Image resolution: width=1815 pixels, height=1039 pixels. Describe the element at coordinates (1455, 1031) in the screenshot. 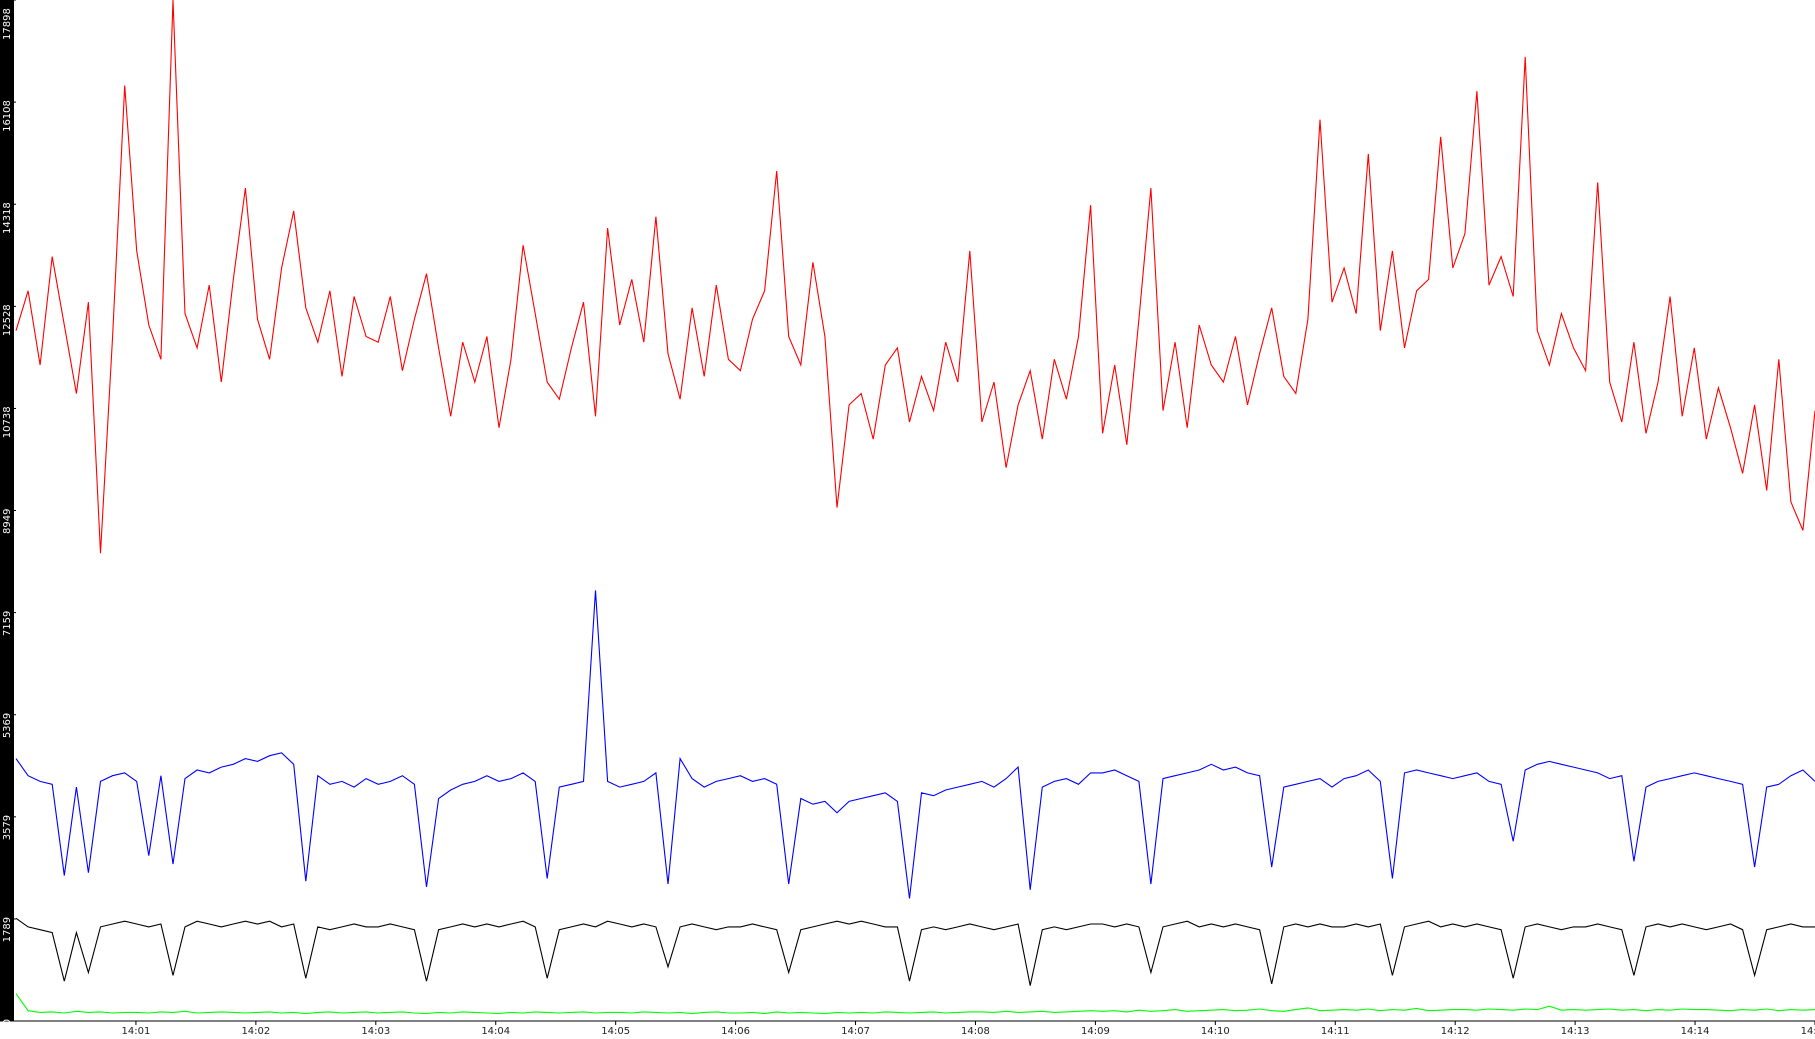

I see `x-tick-label: 14:12` at that location.